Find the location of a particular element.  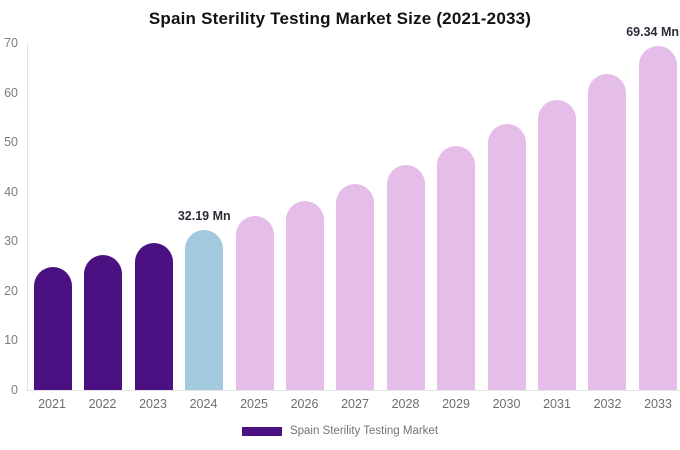

bar-2028 is located at coordinates (405, 277).